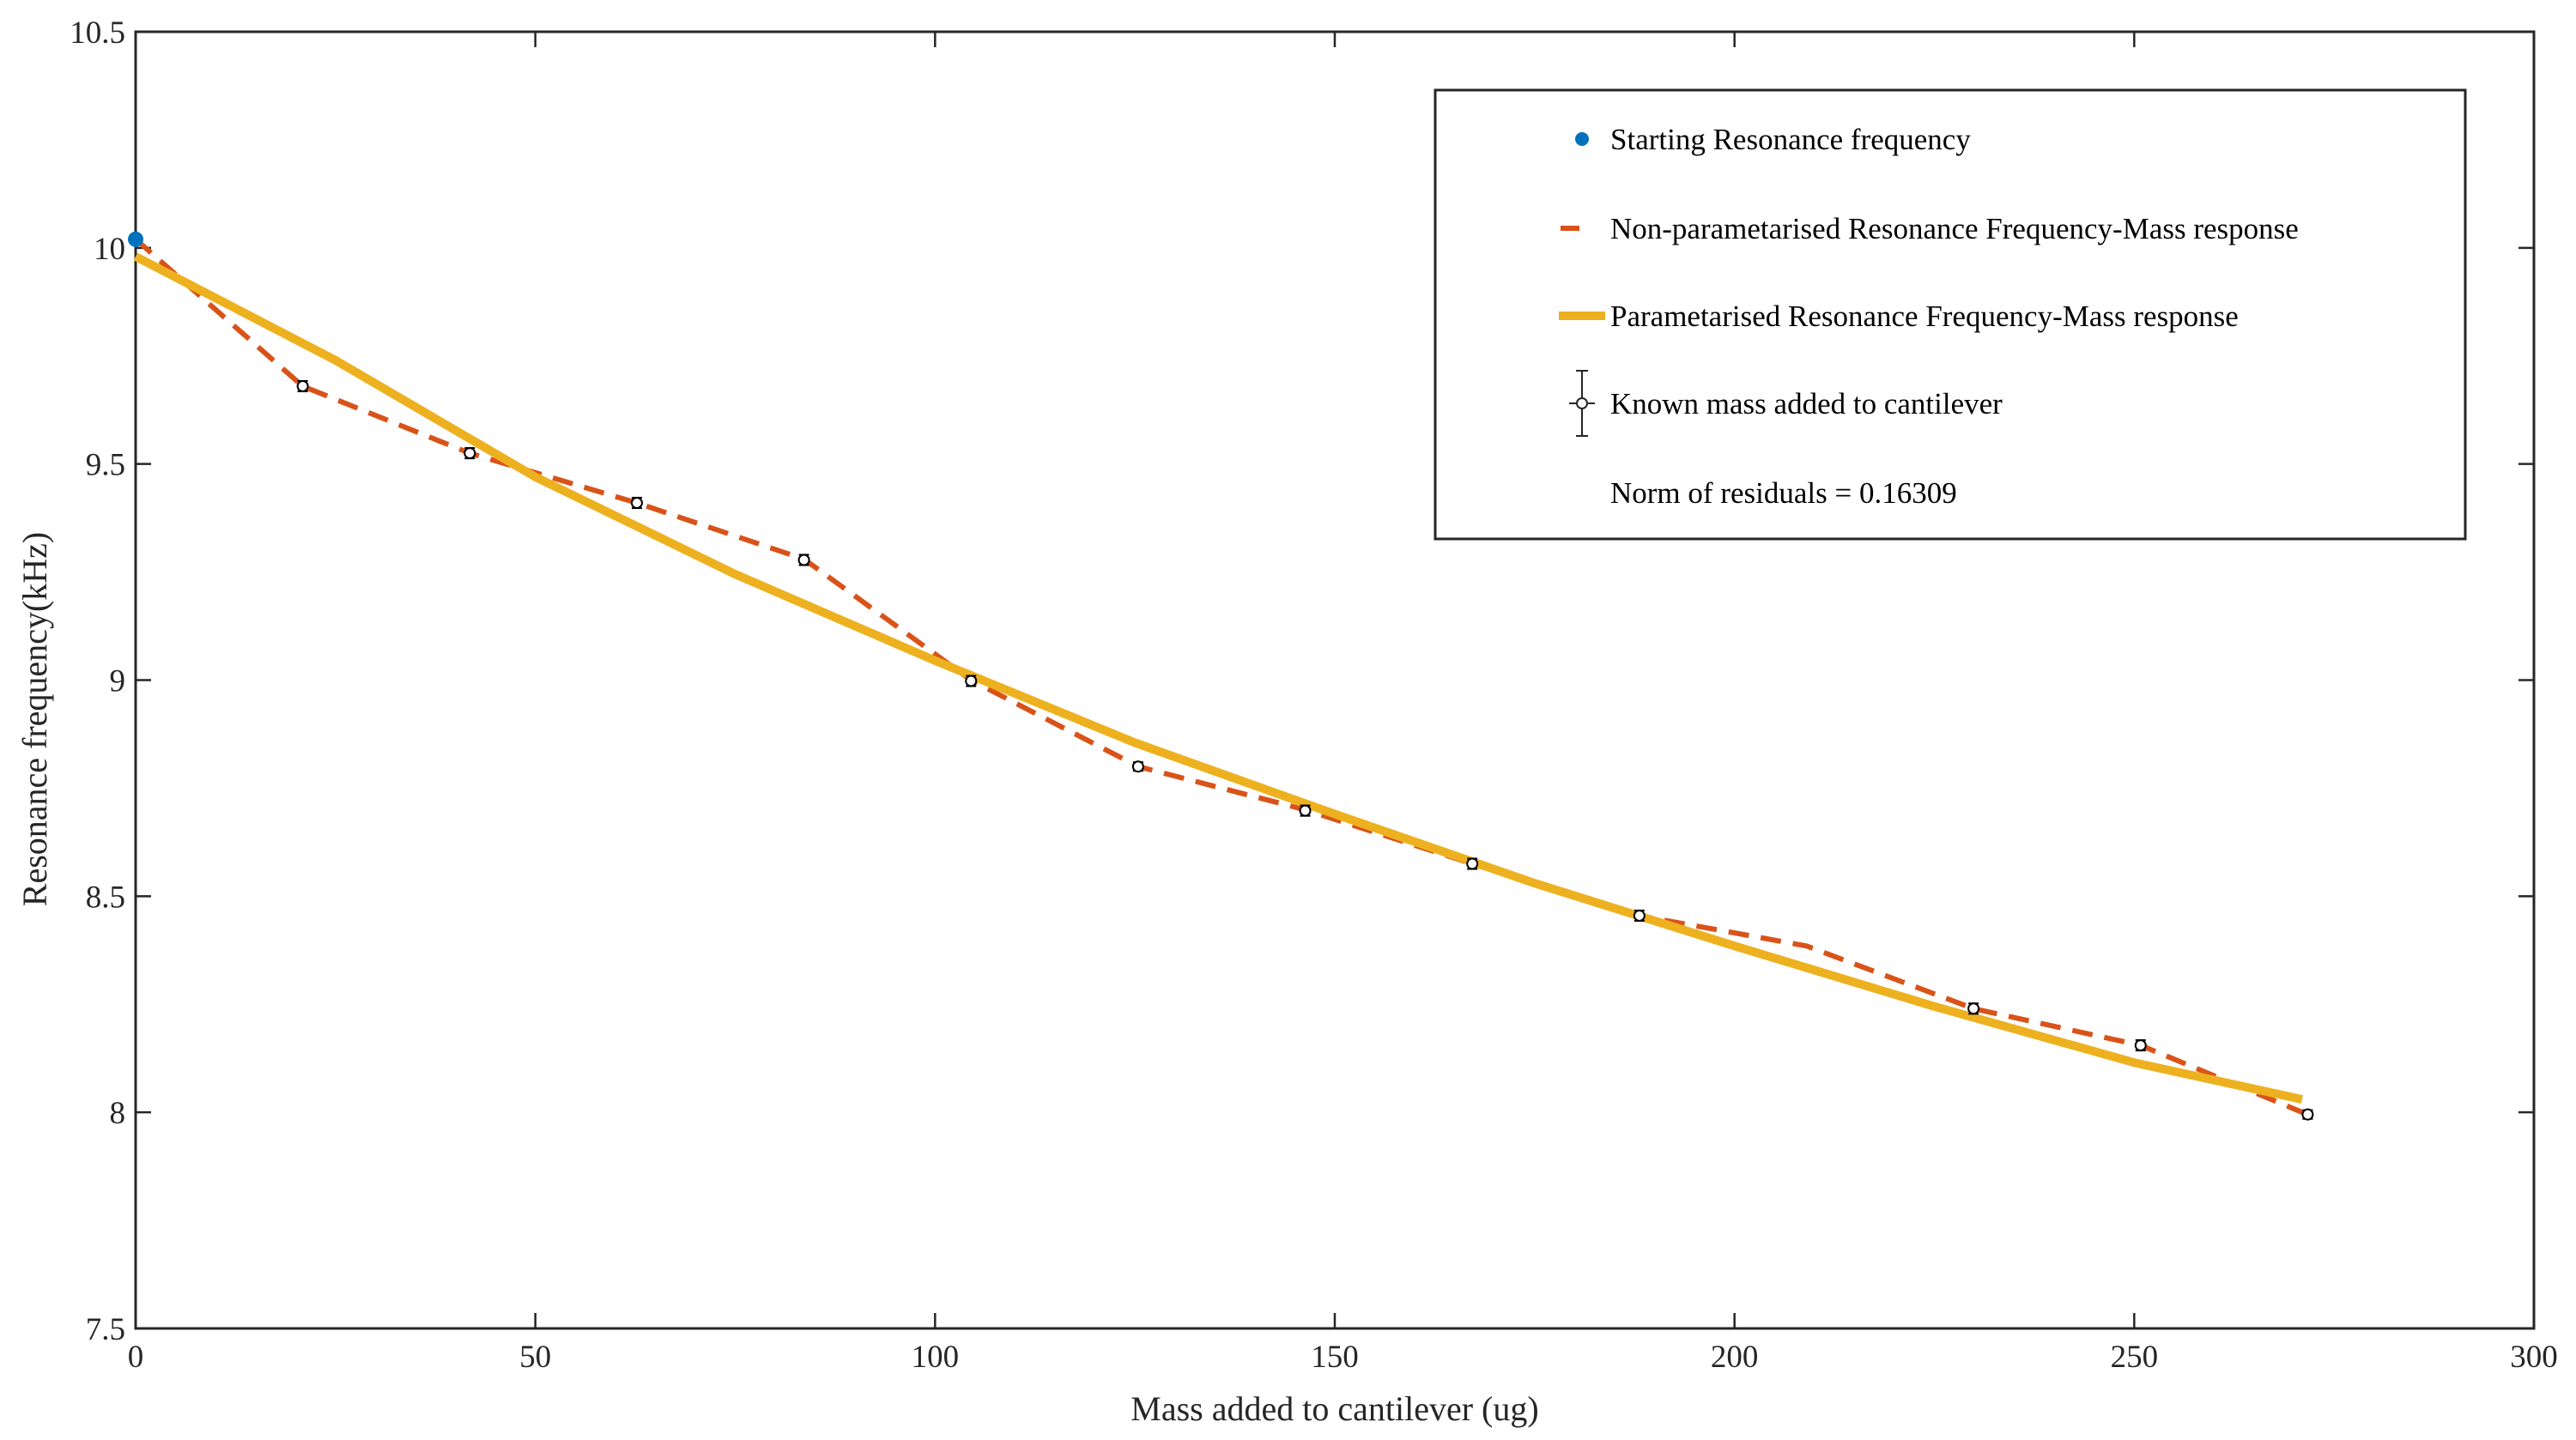 The width and height of the screenshot is (2576, 1440). What do you see at coordinates (118, 681) in the screenshot?
I see `y-tick-label: 9` at bounding box center [118, 681].